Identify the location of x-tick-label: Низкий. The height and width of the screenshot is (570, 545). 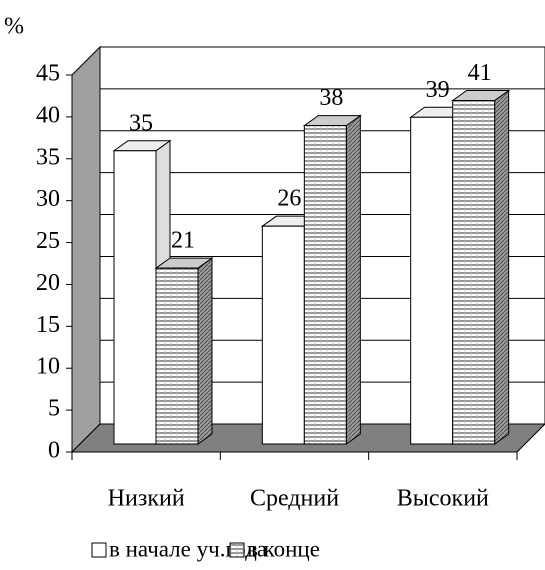
(146, 499).